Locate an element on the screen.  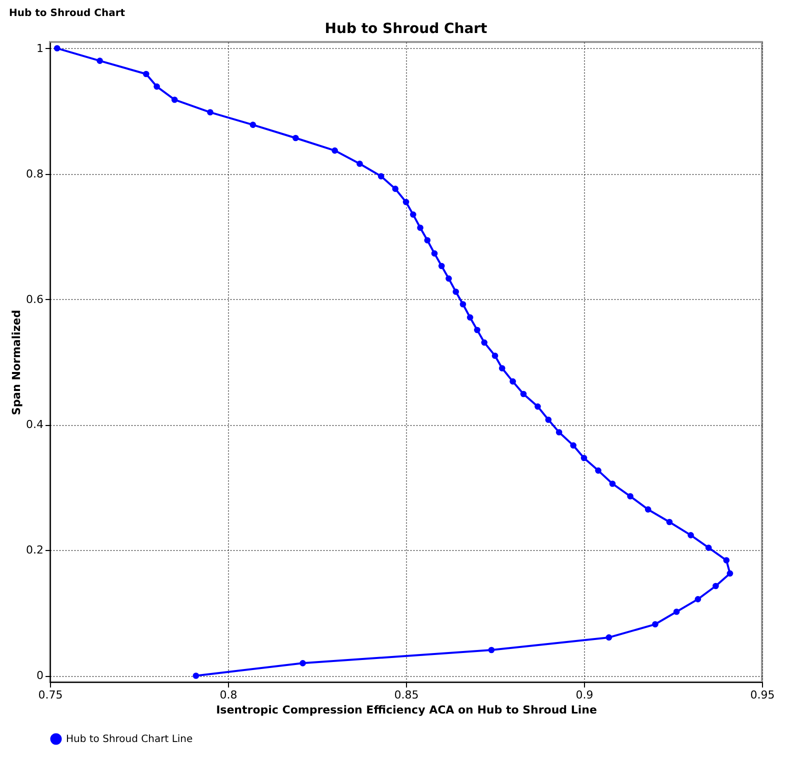
x-tick-label: 0.8 is located at coordinates (229, 695).